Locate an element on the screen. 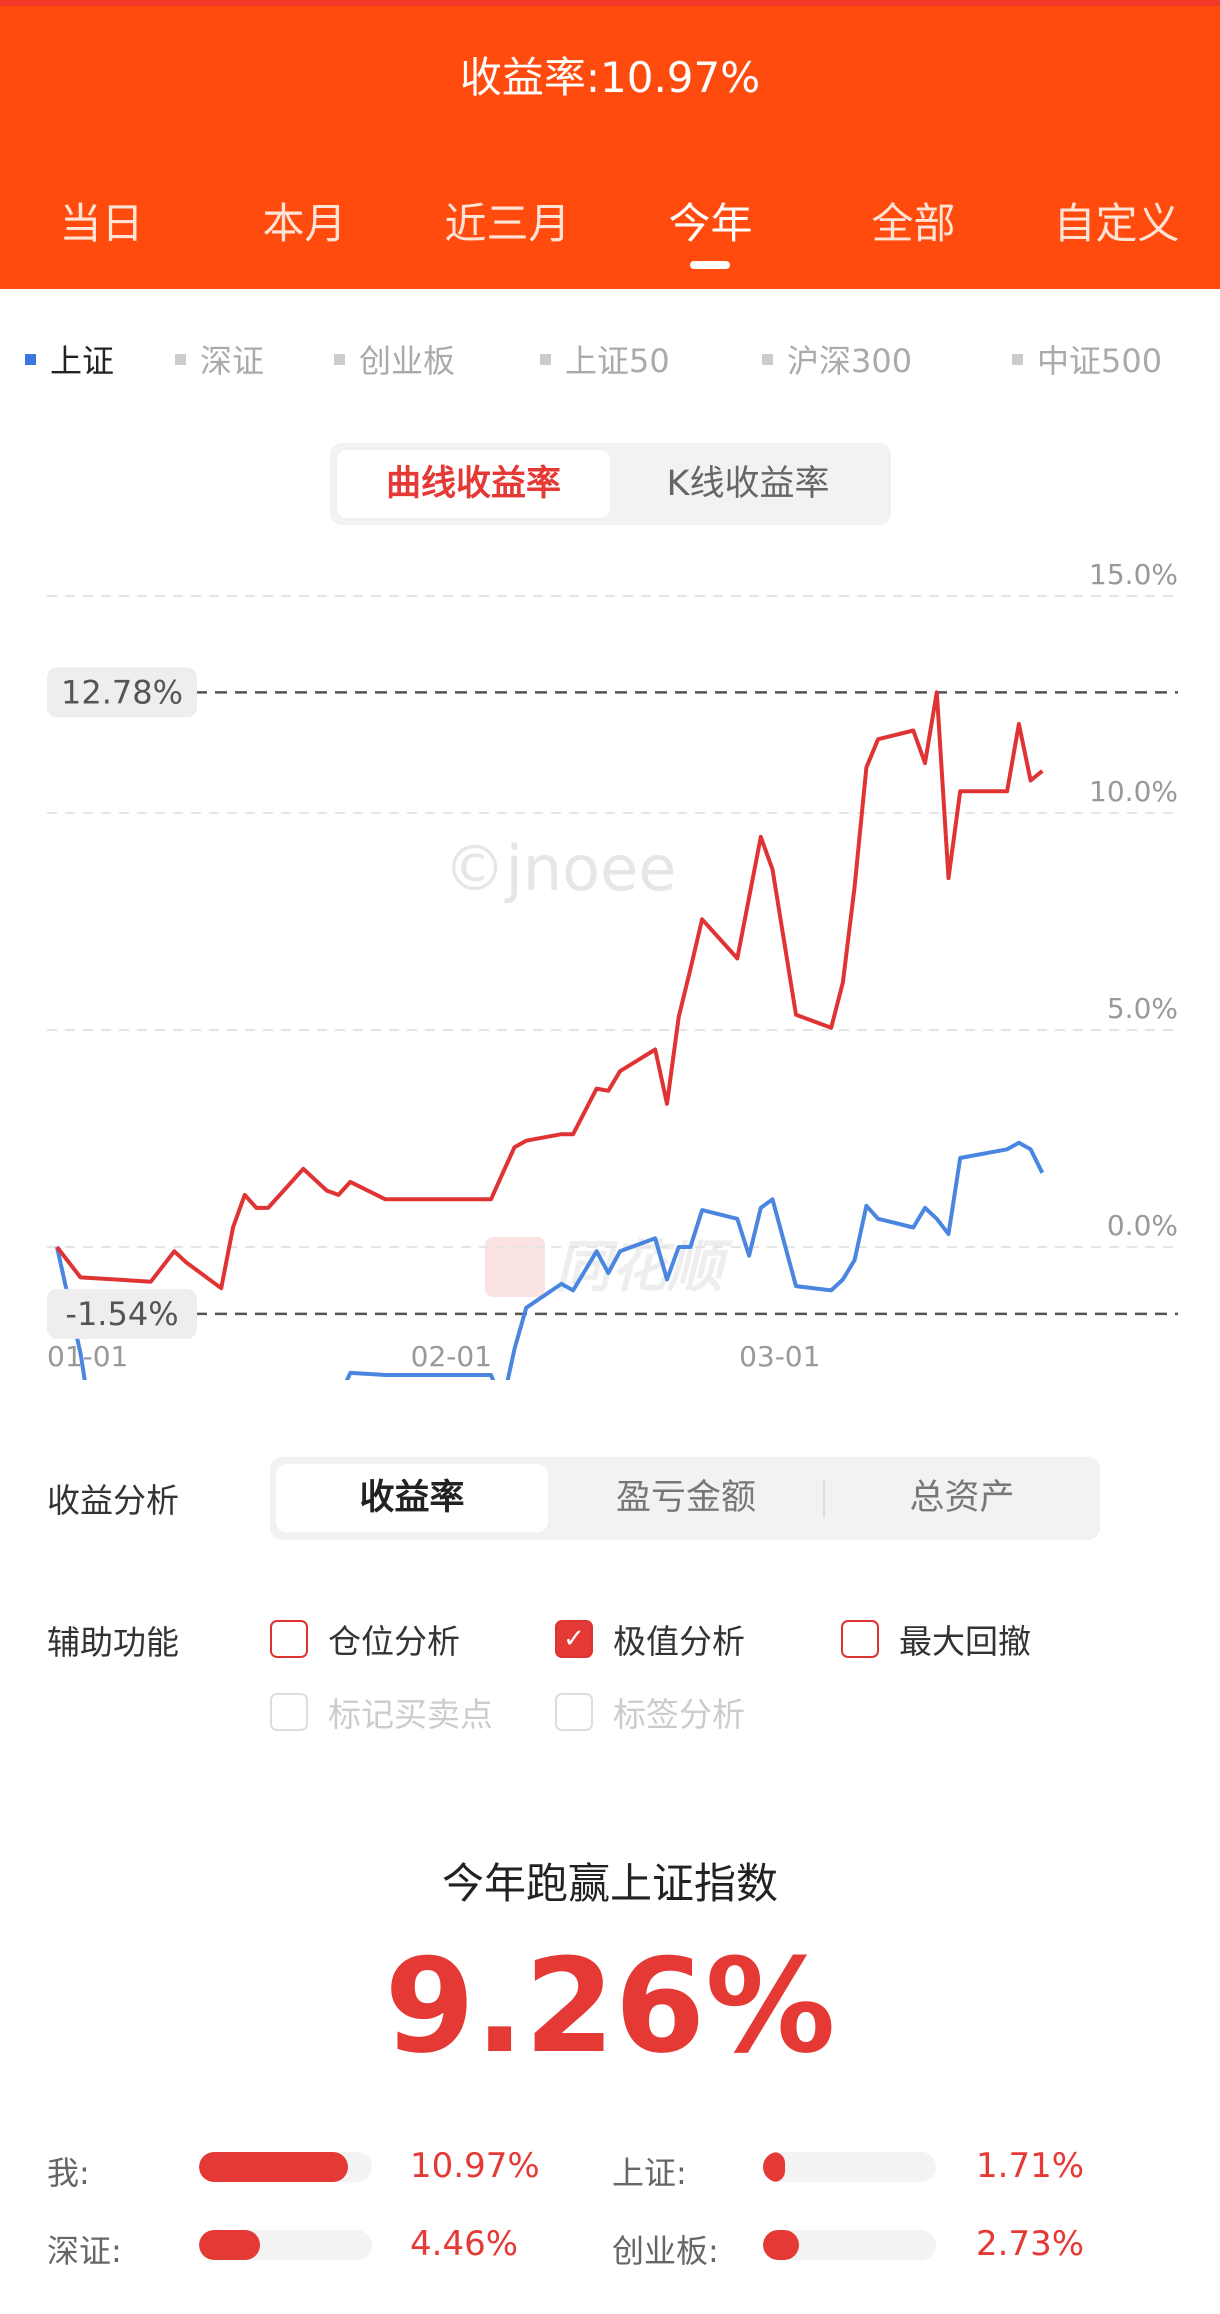 The height and width of the screenshot is (2314, 1220). index-label: 沪深300 is located at coordinates (850, 361).